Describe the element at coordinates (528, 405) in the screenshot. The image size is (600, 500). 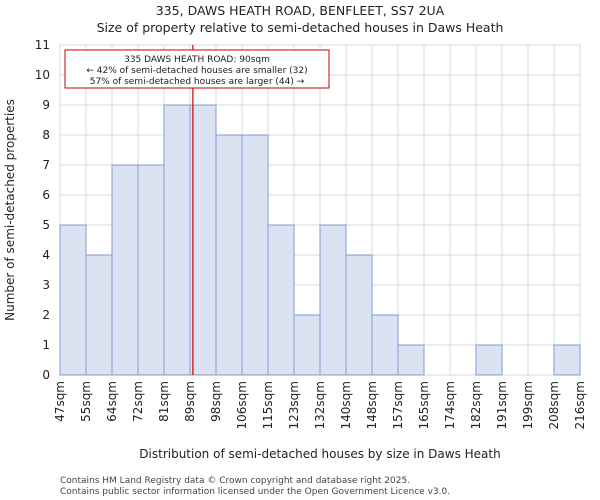
I see `x-tick-label: 199sqm` at that location.